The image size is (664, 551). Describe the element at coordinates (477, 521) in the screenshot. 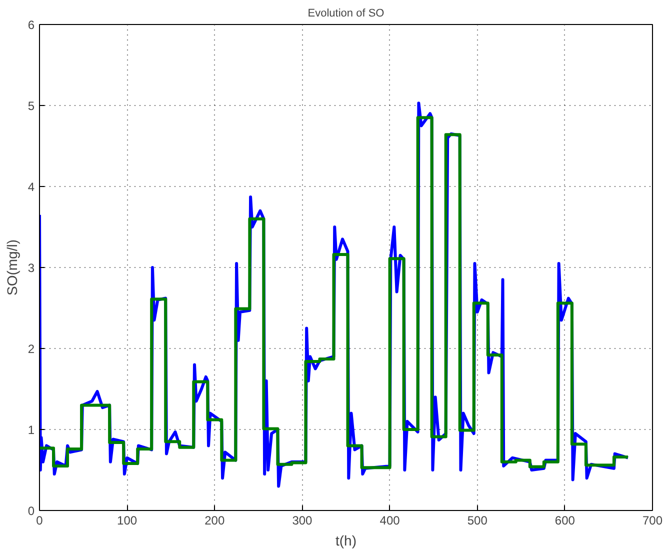

I see `x-tick-label: 500` at that location.